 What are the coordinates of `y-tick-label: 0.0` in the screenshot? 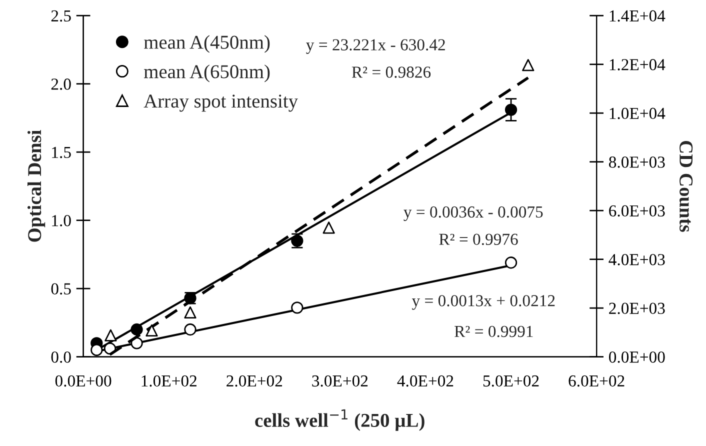 It's located at (61, 357).